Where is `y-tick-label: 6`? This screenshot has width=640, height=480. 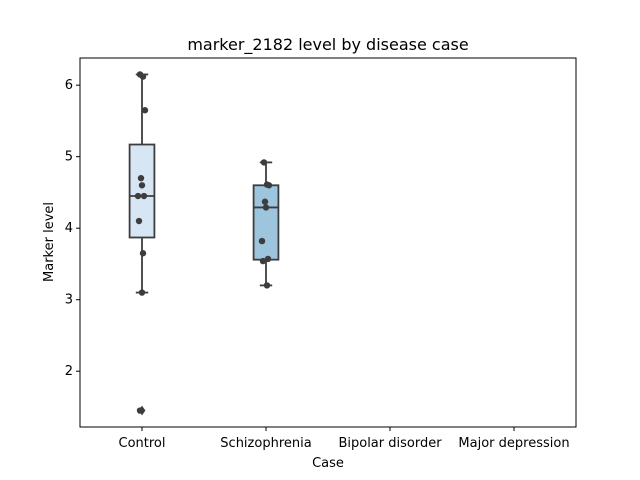 y-tick-label: 6 is located at coordinates (69, 85).